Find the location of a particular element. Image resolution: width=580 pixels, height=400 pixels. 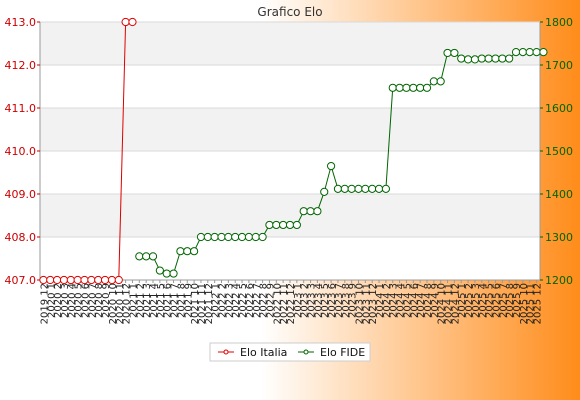

x-tick-label: 2023 11 is located at coordinates (366, 303).